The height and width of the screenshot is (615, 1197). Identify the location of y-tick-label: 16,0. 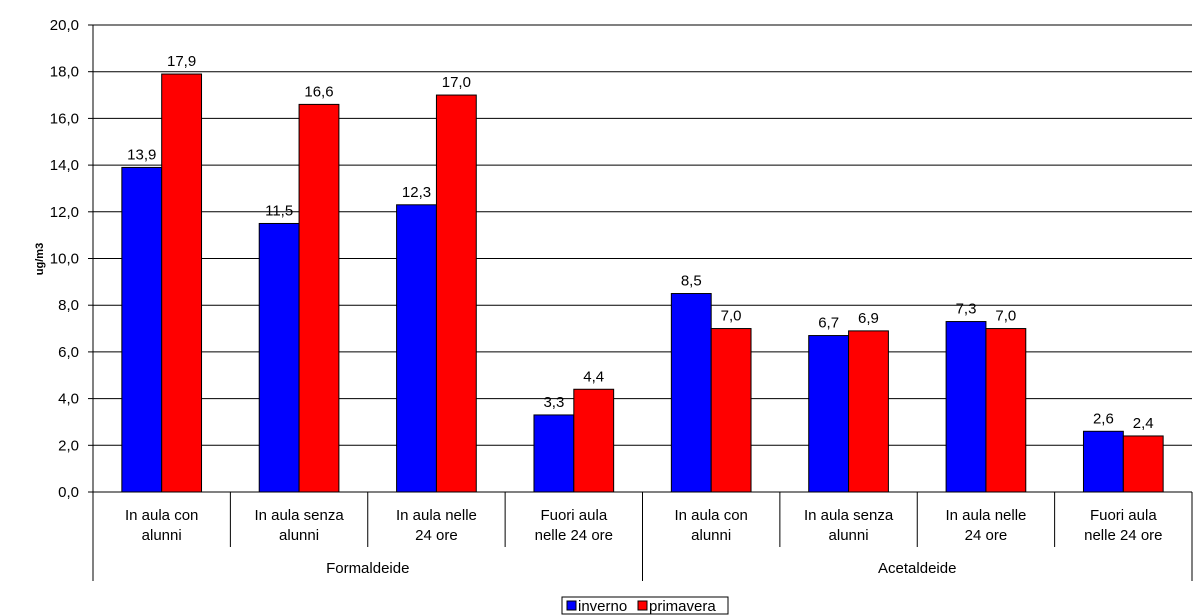
(64, 118).